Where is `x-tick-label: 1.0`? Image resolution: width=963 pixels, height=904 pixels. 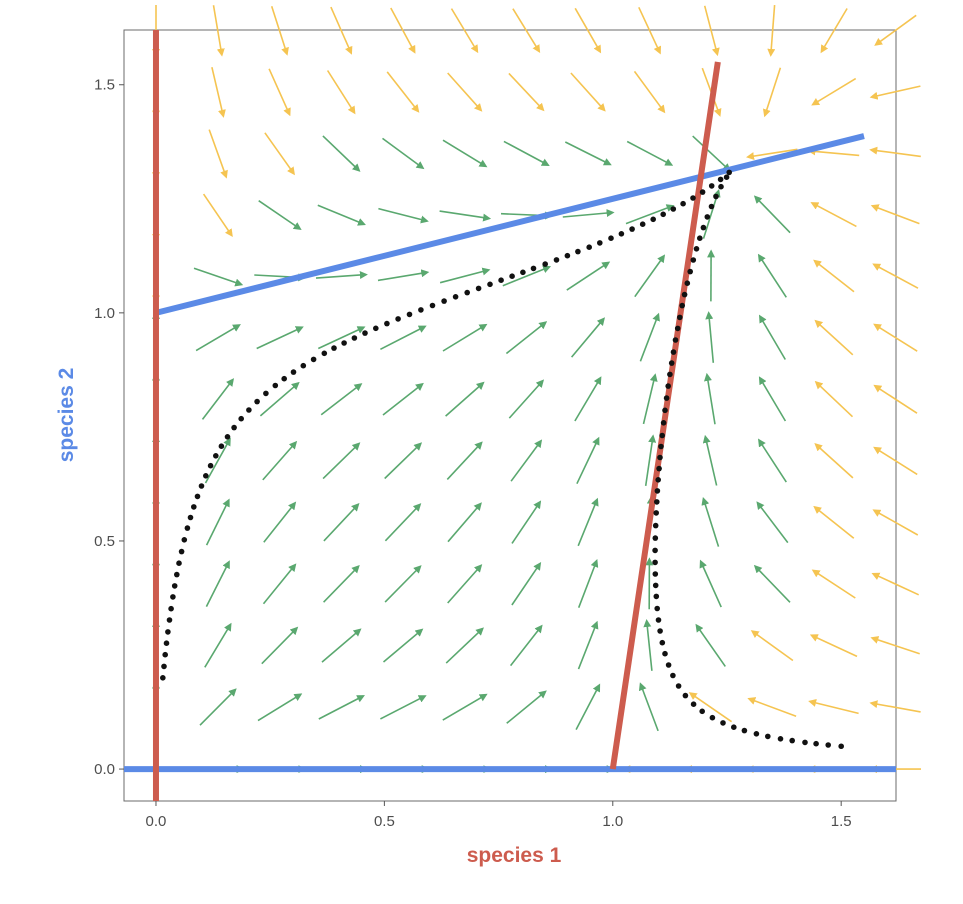 x-tick-label: 1.0 is located at coordinates (612, 821).